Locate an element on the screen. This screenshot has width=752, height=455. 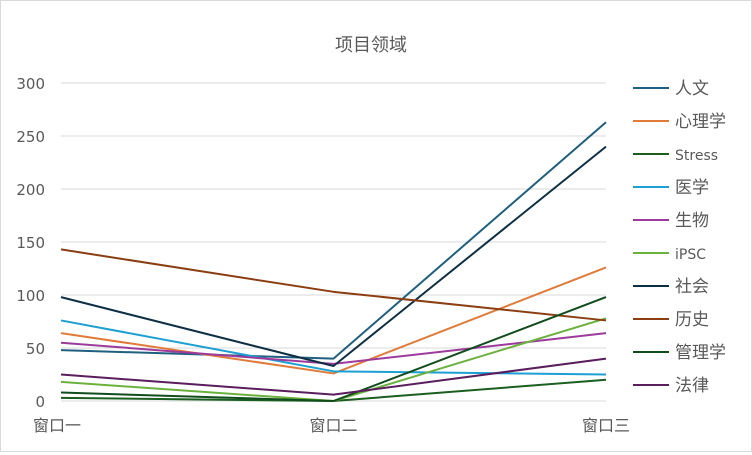
legend-label: 管理学 is located at coordinates (700, 353).